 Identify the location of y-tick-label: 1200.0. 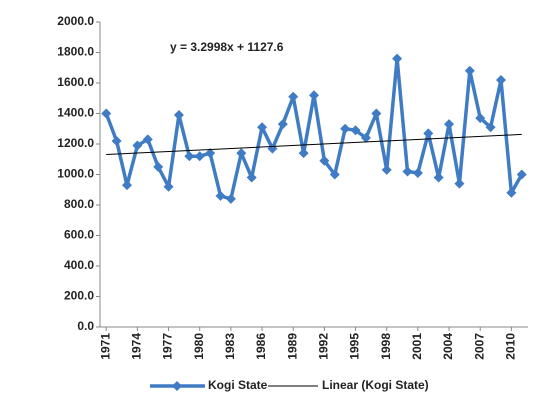
(75, 143).